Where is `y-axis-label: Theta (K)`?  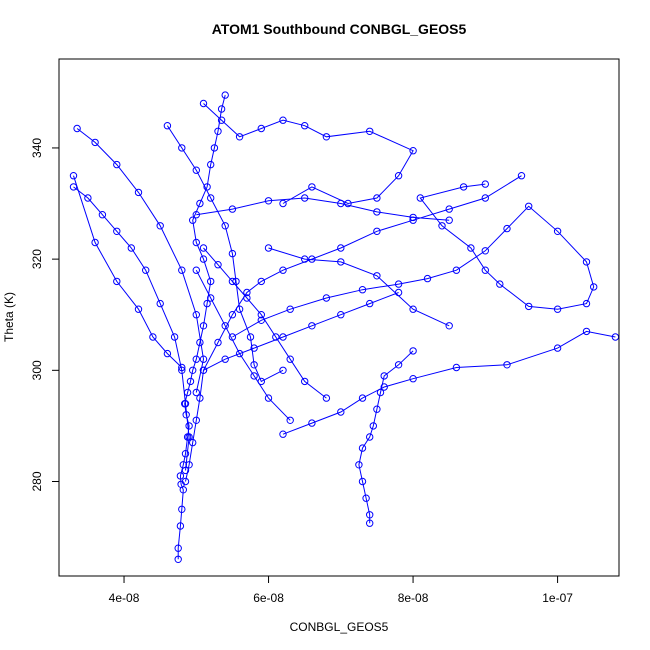 y-axis-label: Theta (K) is located at coordinates (9, 317).